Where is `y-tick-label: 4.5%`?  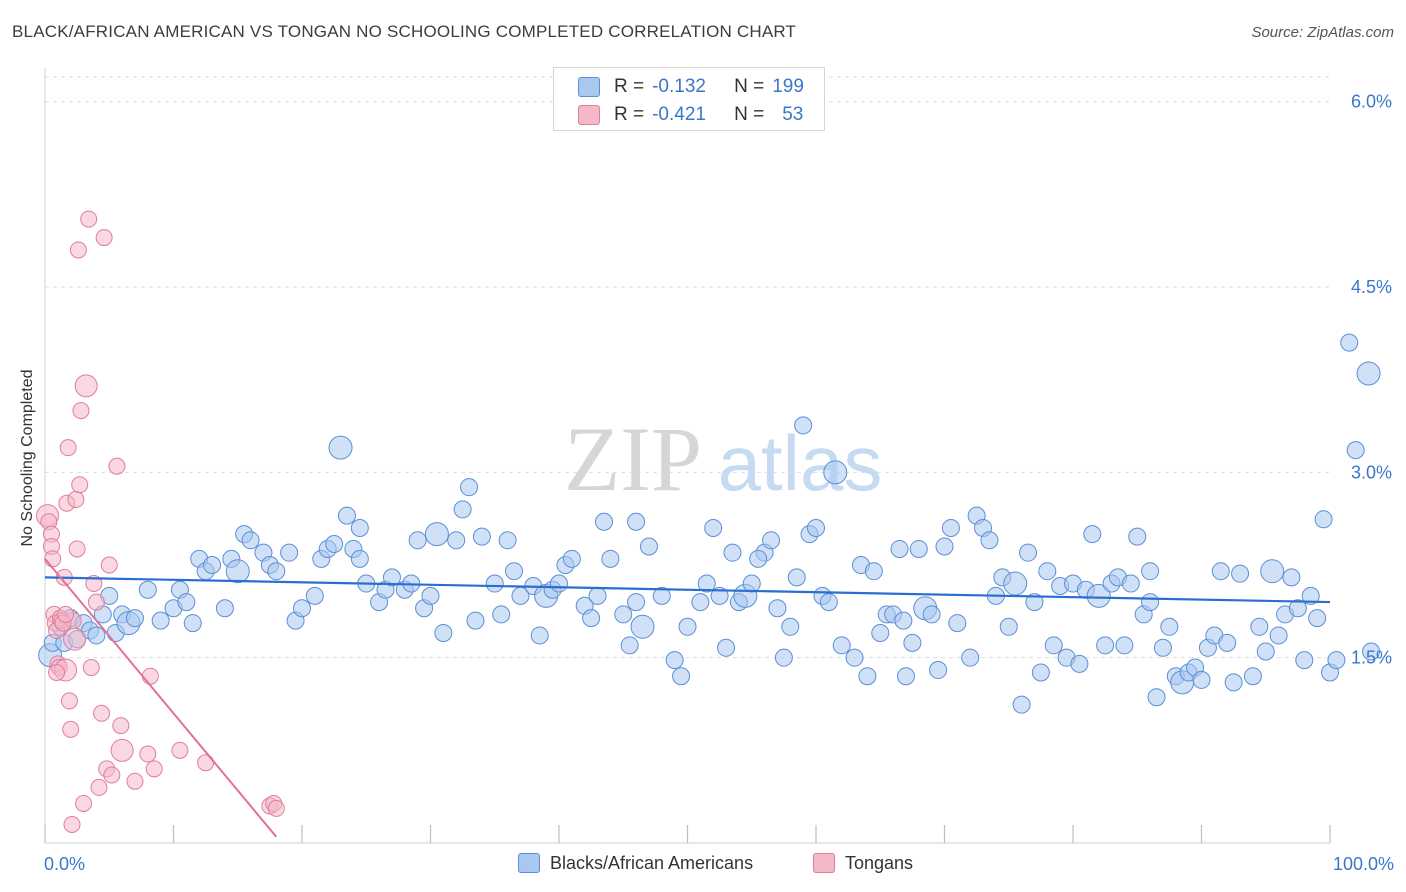 y-tick-label: 4.5% is located at coordinates (1371, 287).